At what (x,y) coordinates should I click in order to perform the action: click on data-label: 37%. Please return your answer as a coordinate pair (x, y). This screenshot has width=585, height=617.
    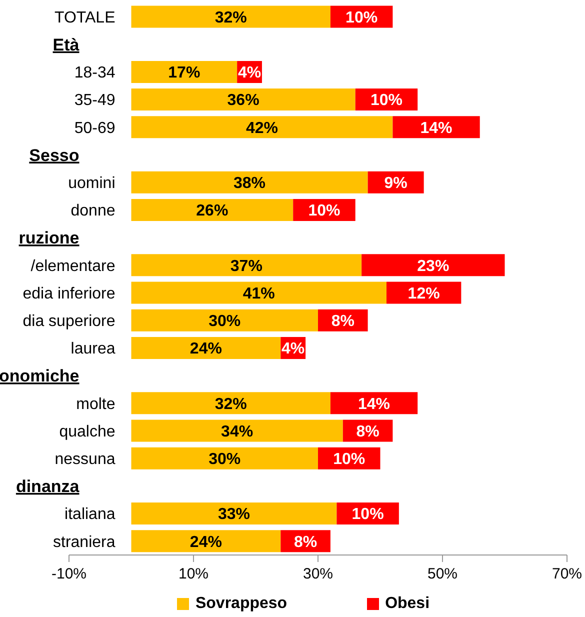
    Looking at the image, I should click on (246, 266).